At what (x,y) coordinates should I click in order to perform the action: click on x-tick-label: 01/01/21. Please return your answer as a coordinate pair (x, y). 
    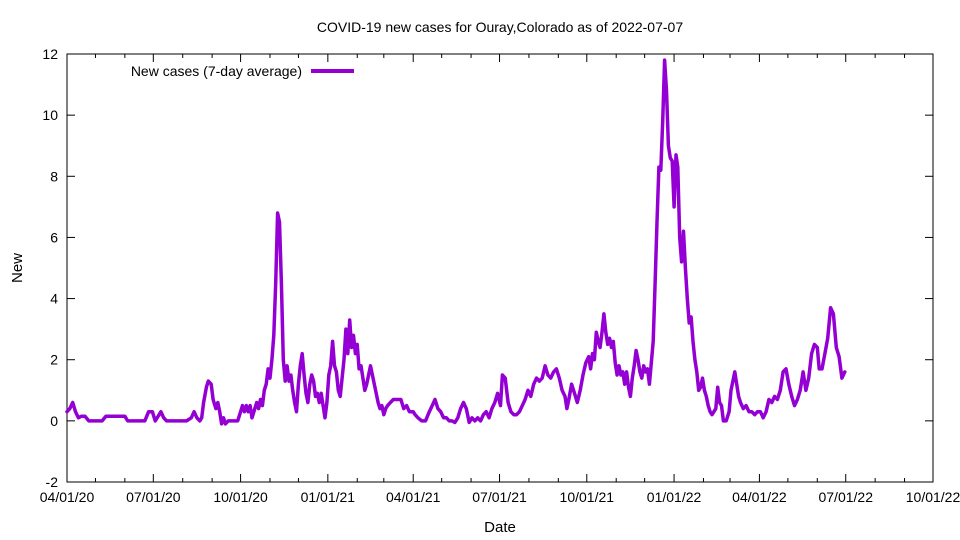
    Looking at the image, I should click on (328, 497).